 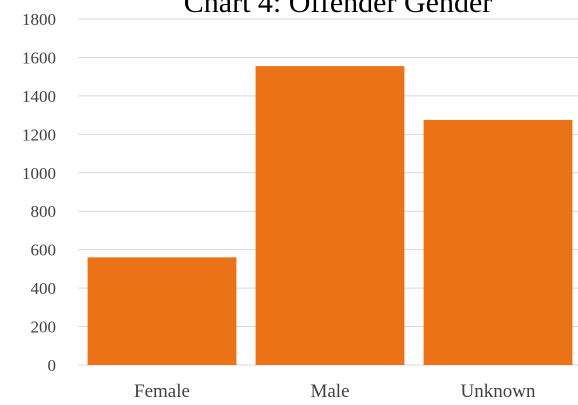 I want to click on y-tick-label: 200, so click(x=44, y=327).